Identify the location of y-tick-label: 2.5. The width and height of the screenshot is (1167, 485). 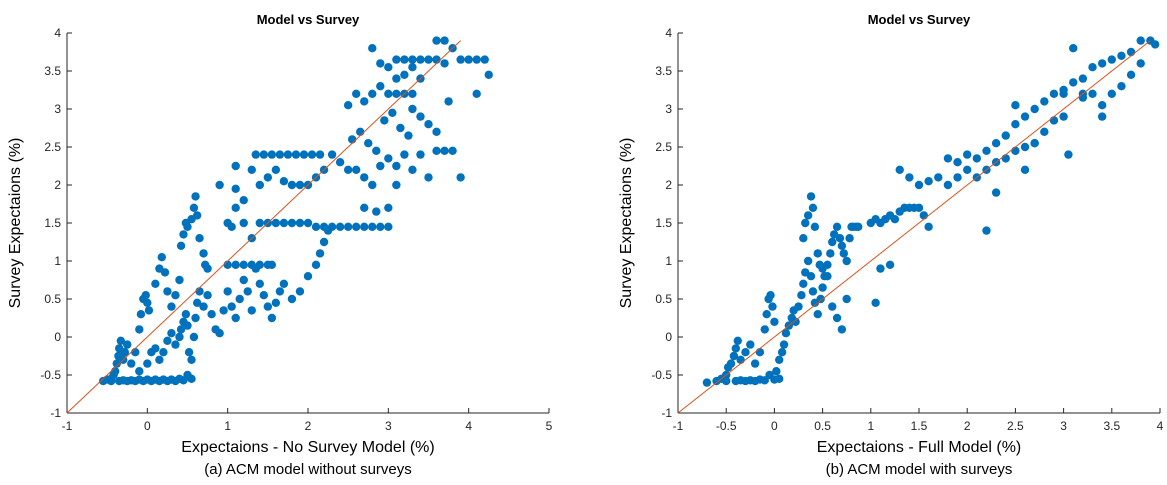
(52, 147).